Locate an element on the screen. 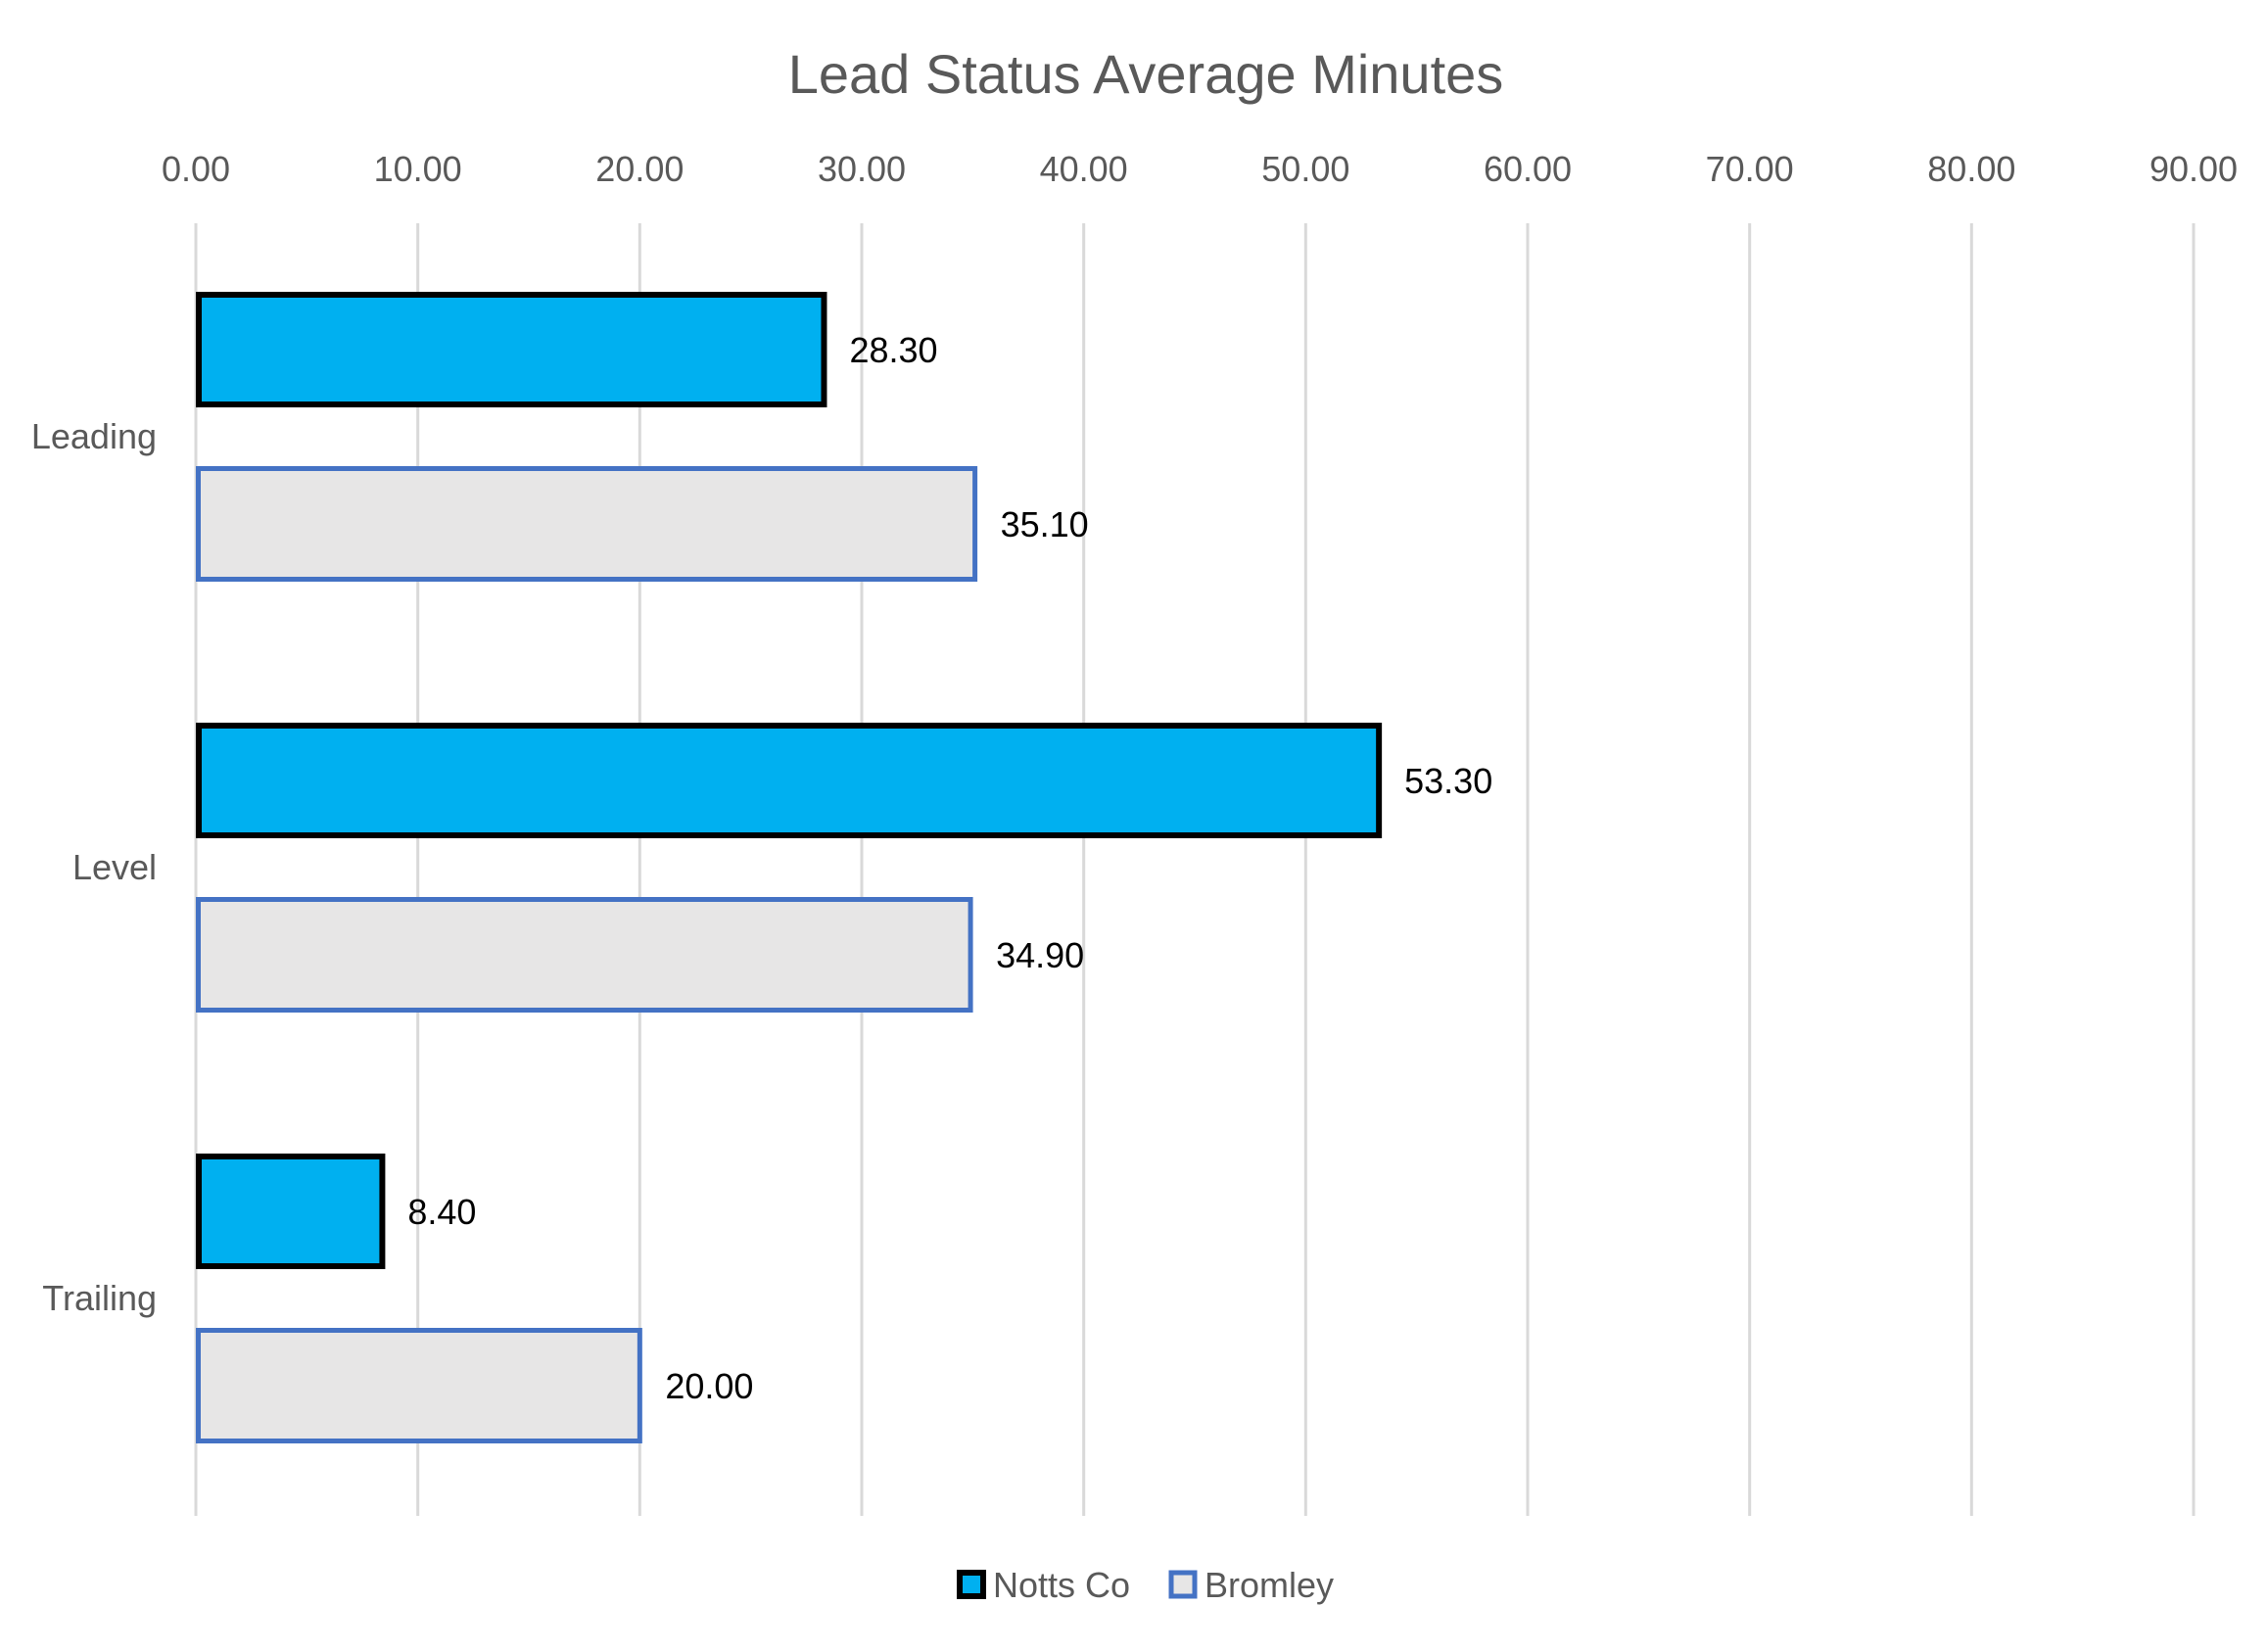 The image size is (2267, 1652). data-label: 8.40 is located at coordinates (441, 1212).